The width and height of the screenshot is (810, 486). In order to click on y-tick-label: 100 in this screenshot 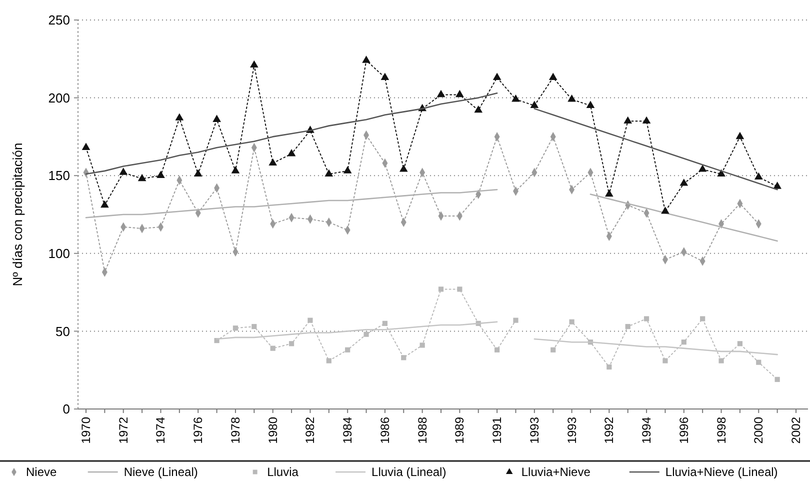, I will do `click(59, 253)`.